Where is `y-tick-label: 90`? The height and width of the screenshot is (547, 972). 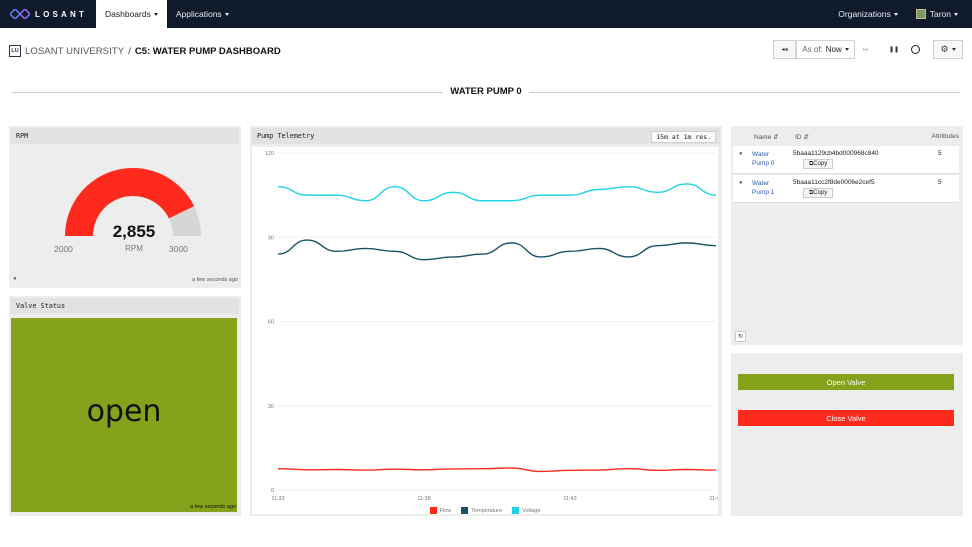
y-tick-label: 90 is located at coordinates (271, 238).